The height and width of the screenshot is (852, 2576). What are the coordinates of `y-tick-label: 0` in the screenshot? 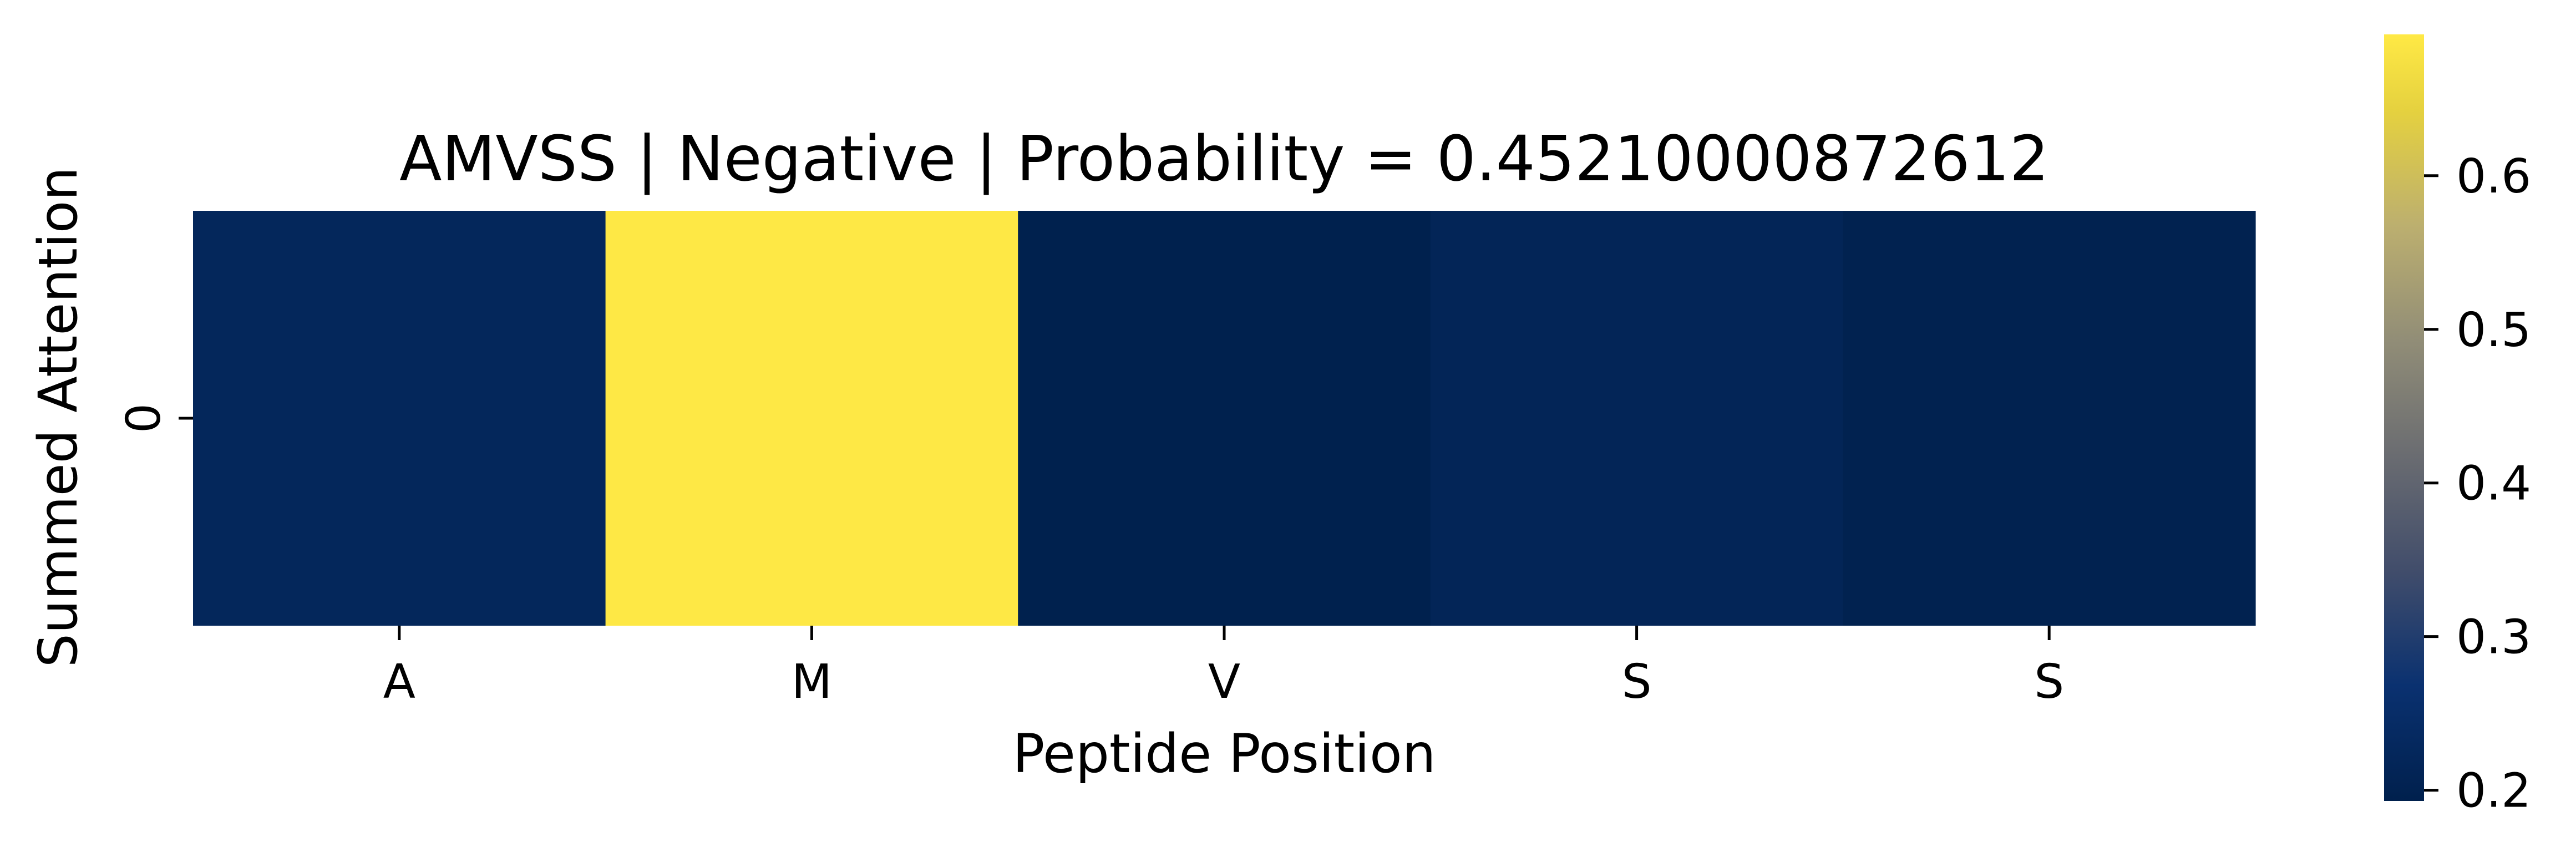 It's located at (143, 418).